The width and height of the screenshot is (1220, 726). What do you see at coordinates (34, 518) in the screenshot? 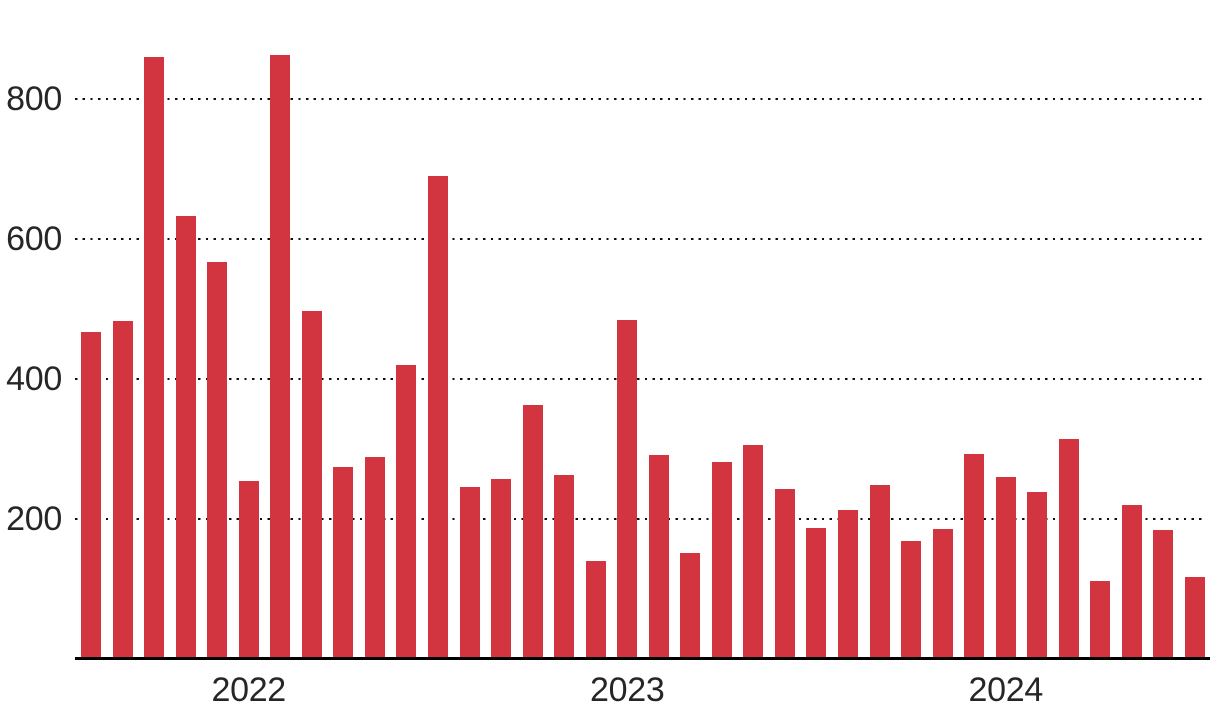
I see `y-tick-label-200: 200` at bounding box center [34, 518].